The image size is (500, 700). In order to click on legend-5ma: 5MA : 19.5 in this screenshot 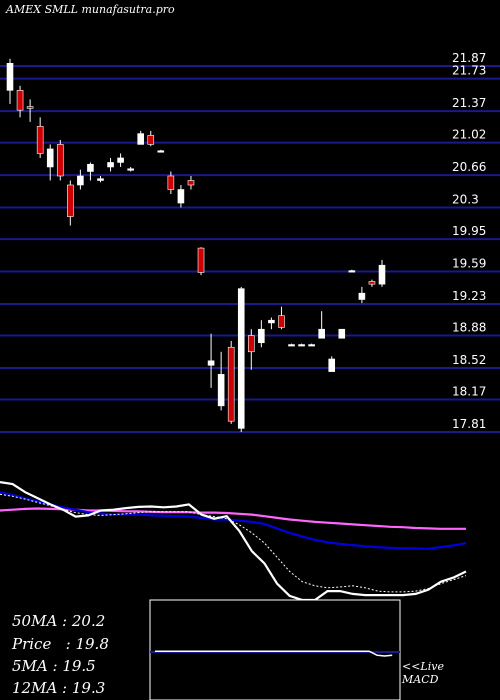, I will do `click(54, 666)`.